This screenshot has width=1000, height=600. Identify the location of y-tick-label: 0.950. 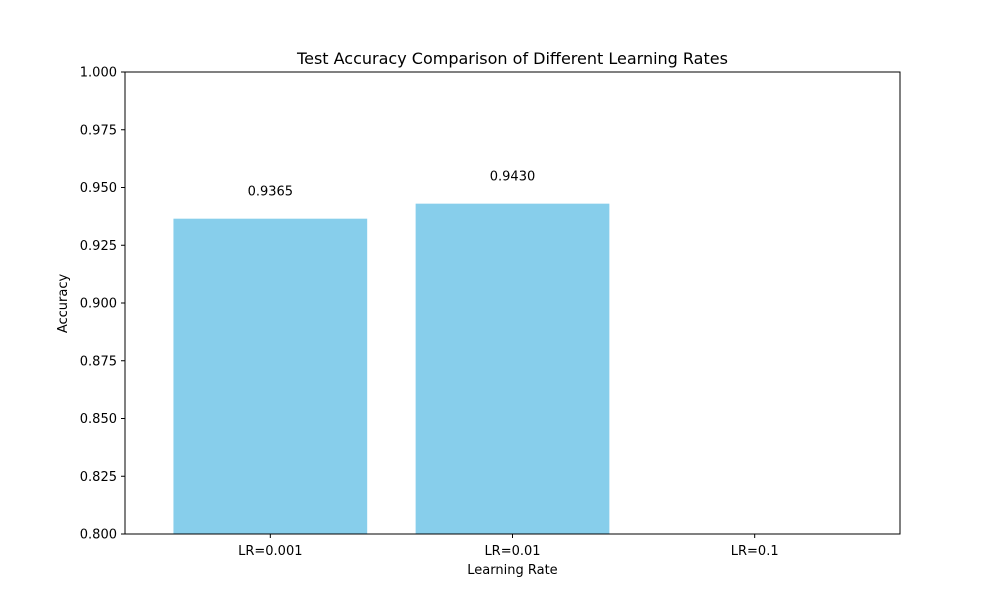
(98, 188).